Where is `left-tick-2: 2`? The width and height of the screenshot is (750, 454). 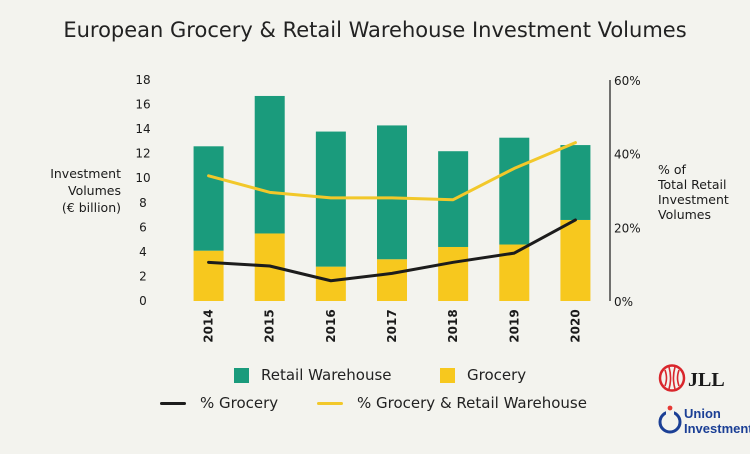 left-tick-2: 2 is located at coordinates (143, 276).